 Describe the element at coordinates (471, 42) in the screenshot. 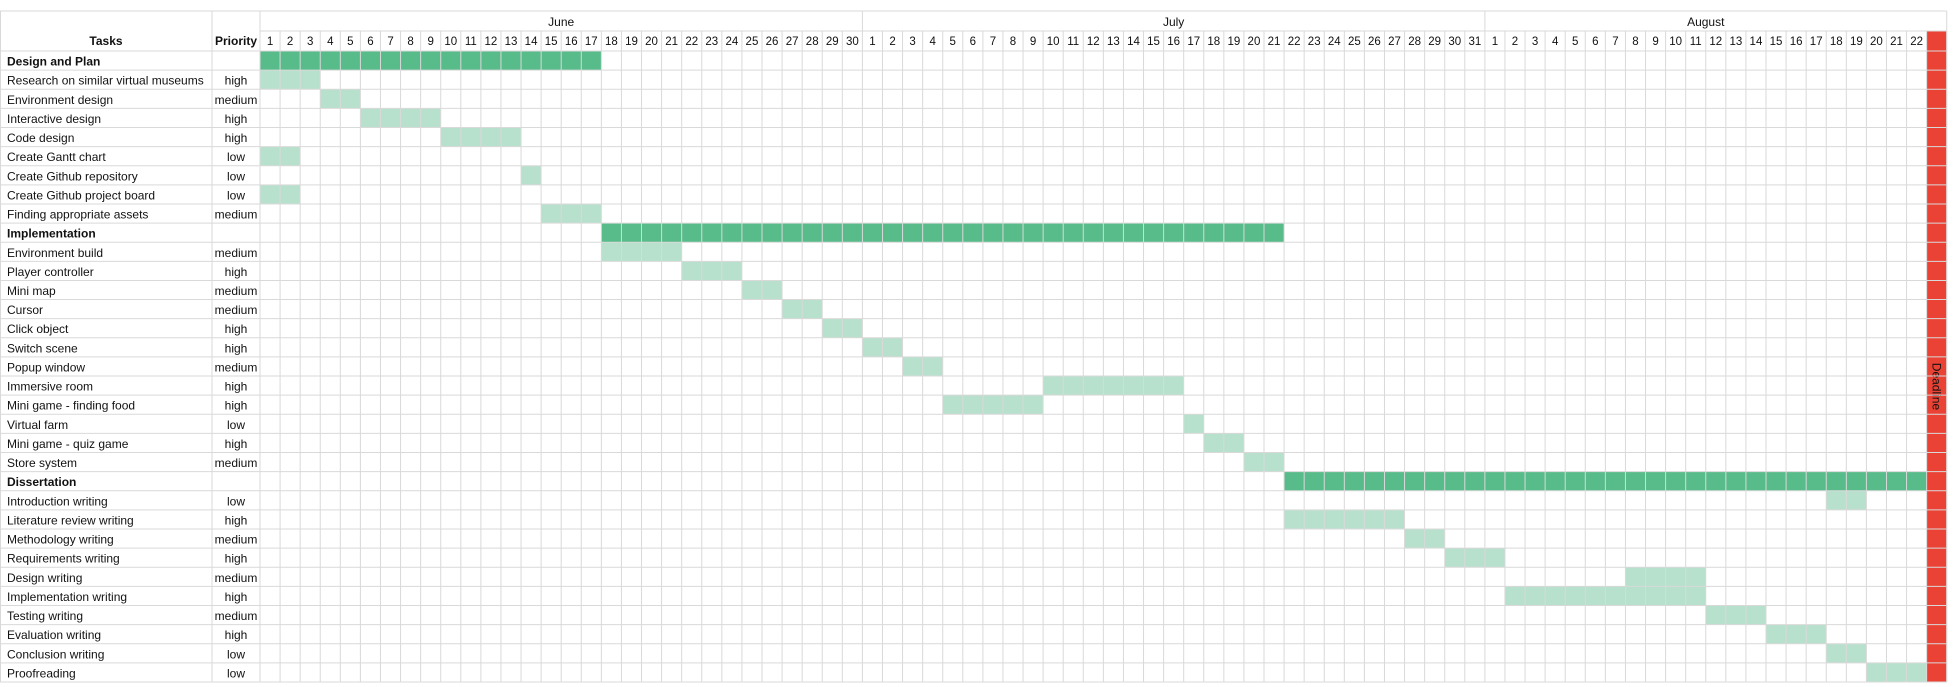

I see `day-tick-label: 11` at that location.